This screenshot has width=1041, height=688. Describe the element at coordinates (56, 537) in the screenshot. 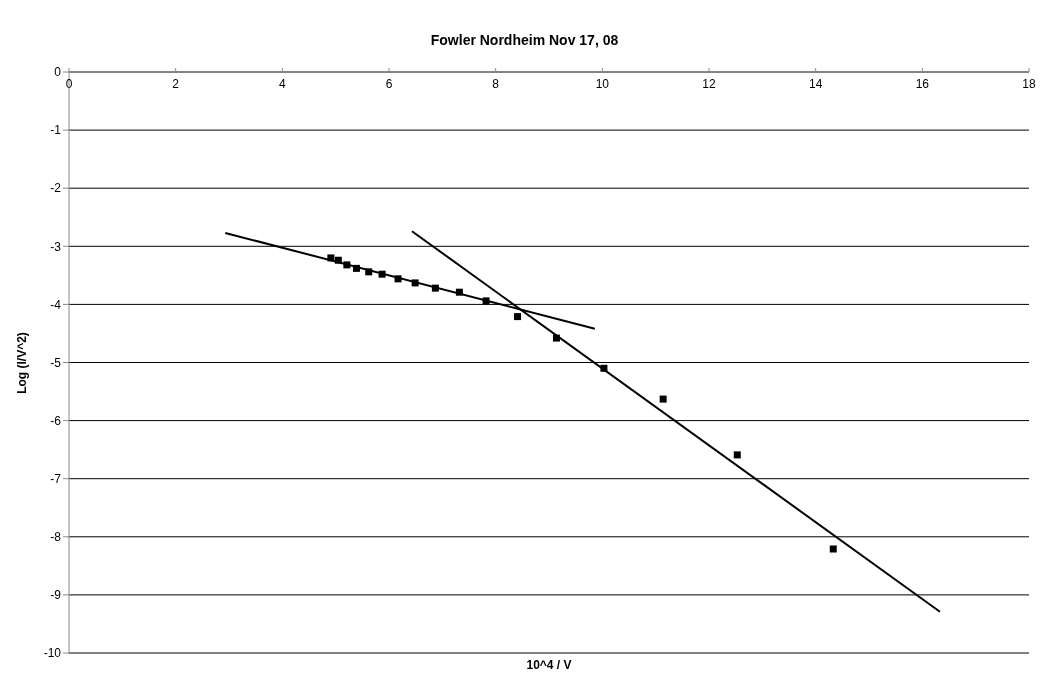

I see `y-tick-label: -8` at that location.